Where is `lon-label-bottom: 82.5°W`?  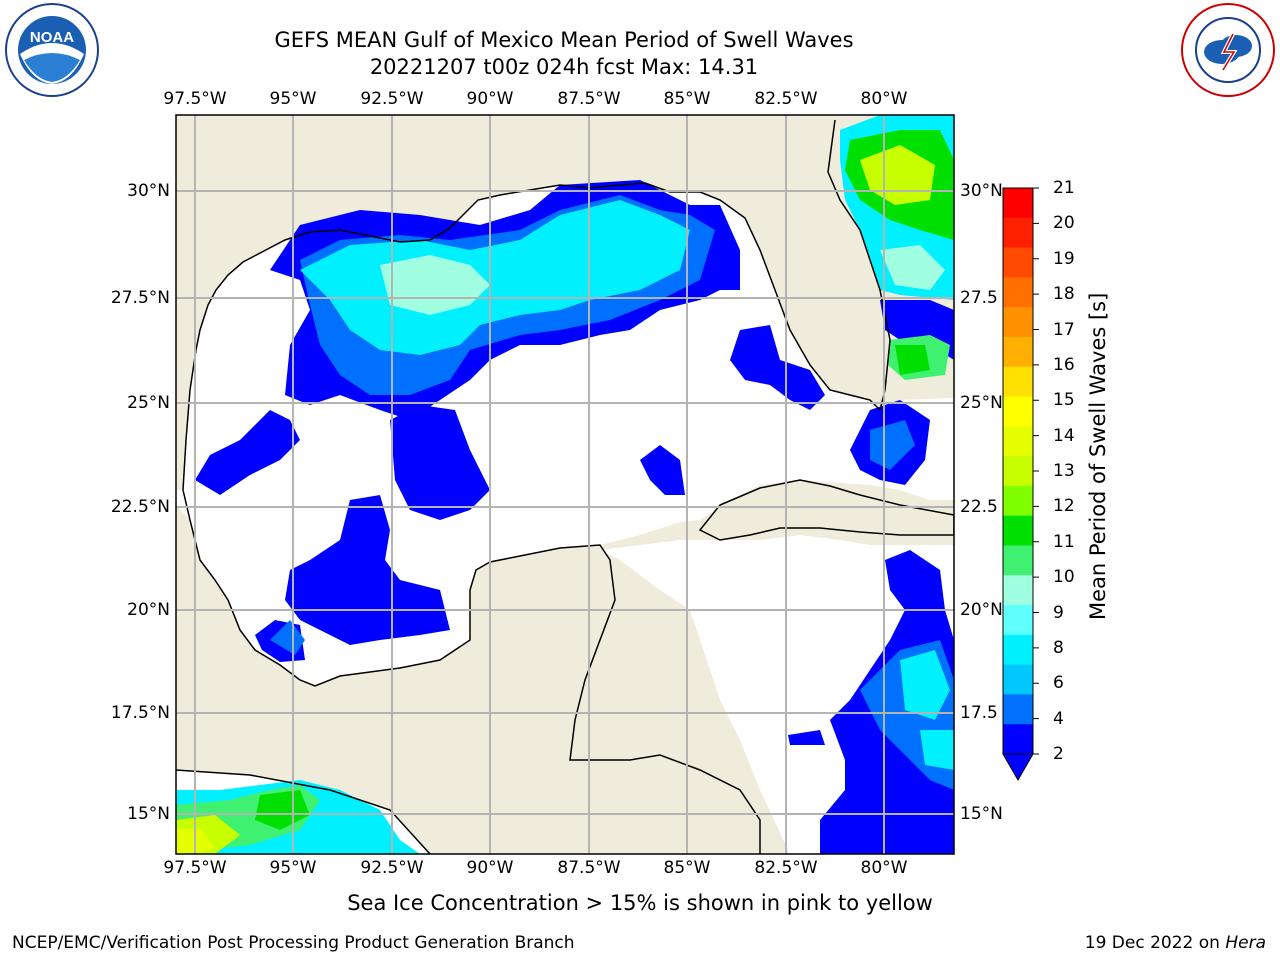
lon-label-bottom: 82.5°W is located at coordinates (786, 868).